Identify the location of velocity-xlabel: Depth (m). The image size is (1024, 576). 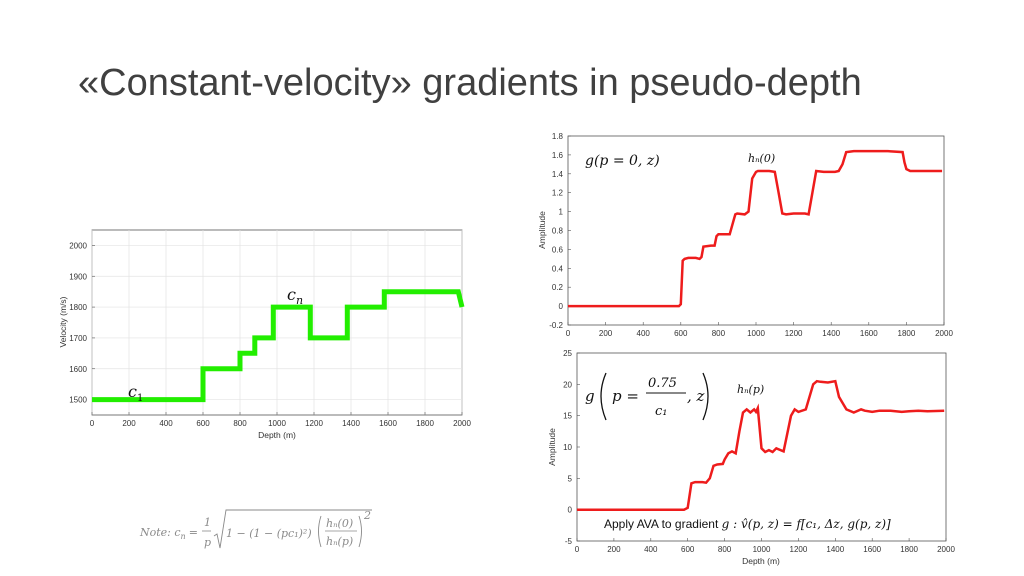
(277, 435).